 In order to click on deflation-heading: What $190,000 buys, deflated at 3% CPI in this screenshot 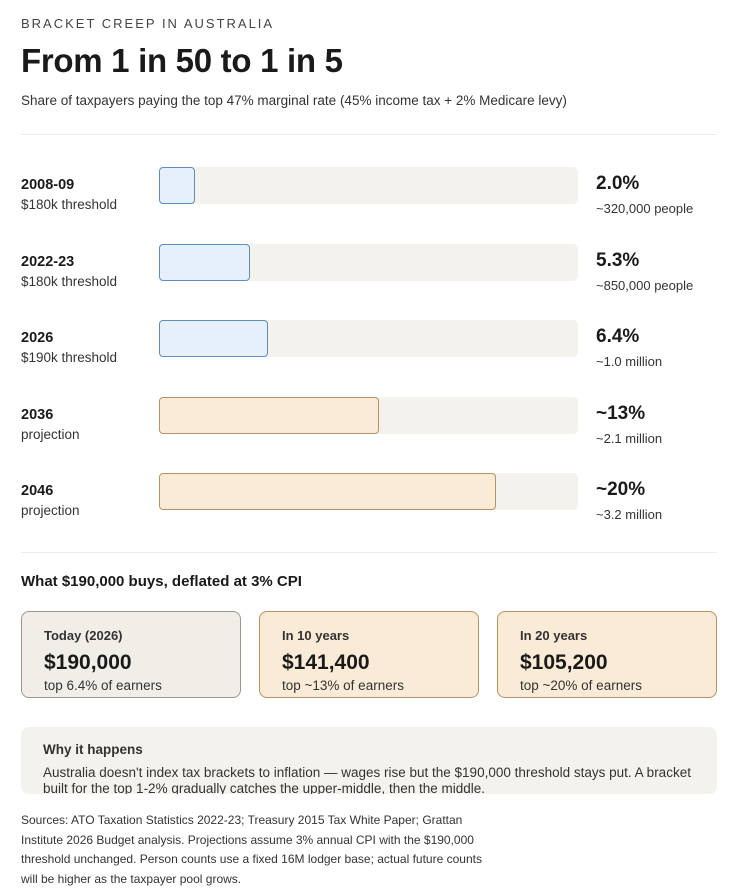, I will do `click(161, 581)`.